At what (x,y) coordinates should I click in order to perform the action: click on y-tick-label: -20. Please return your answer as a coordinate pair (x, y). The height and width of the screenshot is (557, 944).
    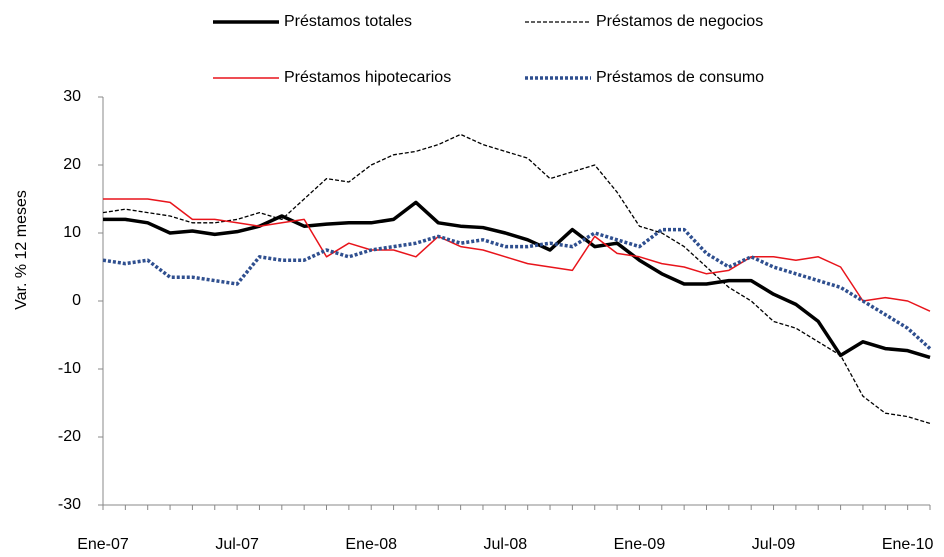
    Looking at the image, I should click on (69, 436).